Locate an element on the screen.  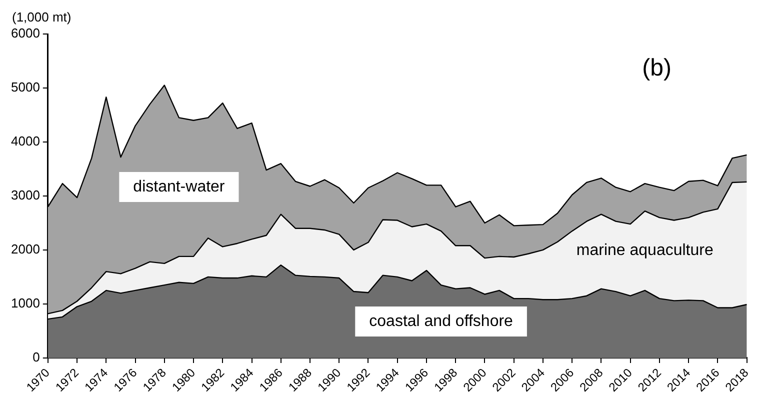
y-tick-label: 3000 is located at coordinates (25, 195).